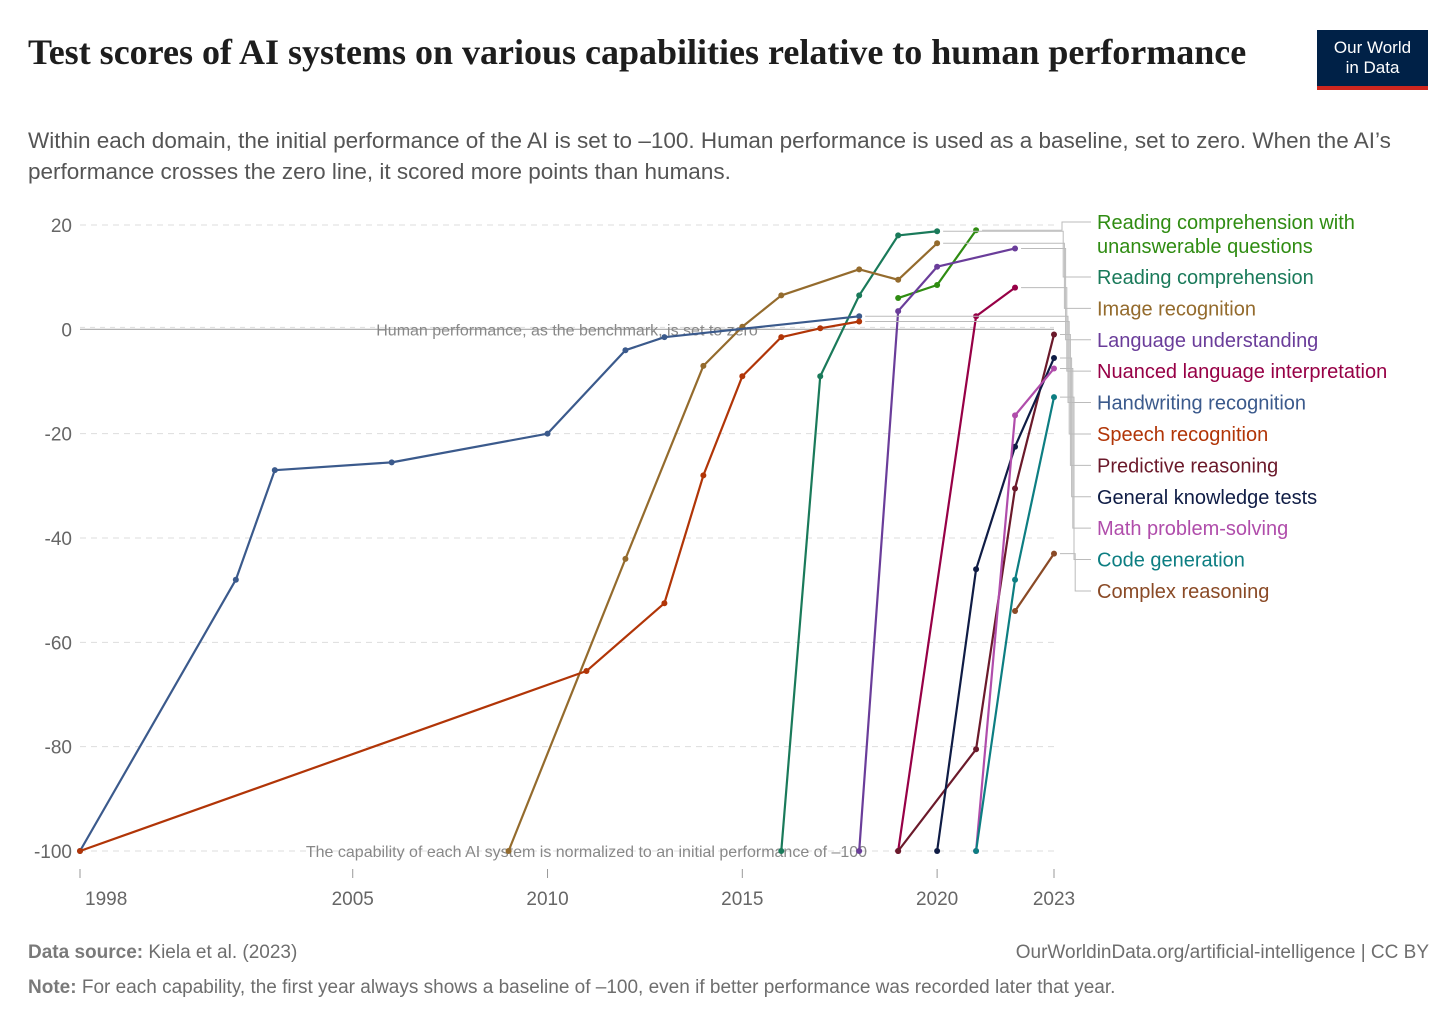 The width and height of the screenshot is (1456, 1028). What do you see at coordinates (106, 899) in the screenshot?
I see `x-tick-label: 1998` at bounding box center [106, 899].